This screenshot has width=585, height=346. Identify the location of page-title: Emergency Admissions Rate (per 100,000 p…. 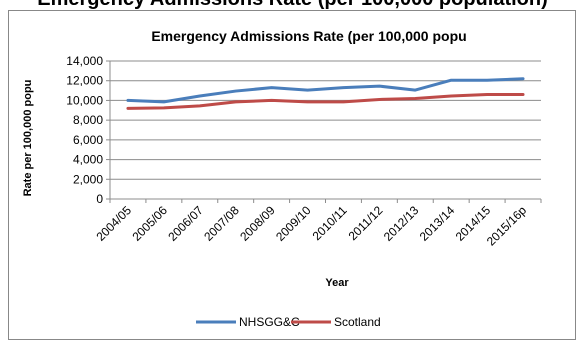
(292, 5).